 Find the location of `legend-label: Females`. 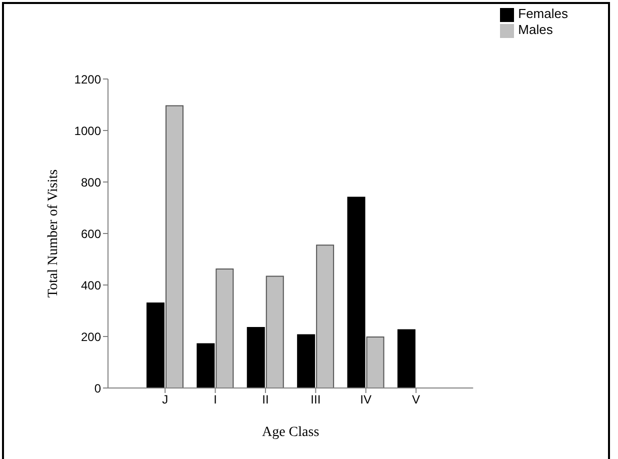

legend-label: Females is located at coordinates (543, 13).